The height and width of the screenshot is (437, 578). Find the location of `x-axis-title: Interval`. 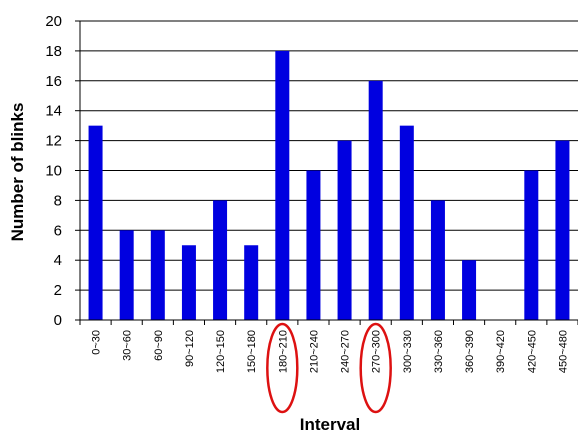

x-axis-title: Interval is located at coordinates (330, 424).